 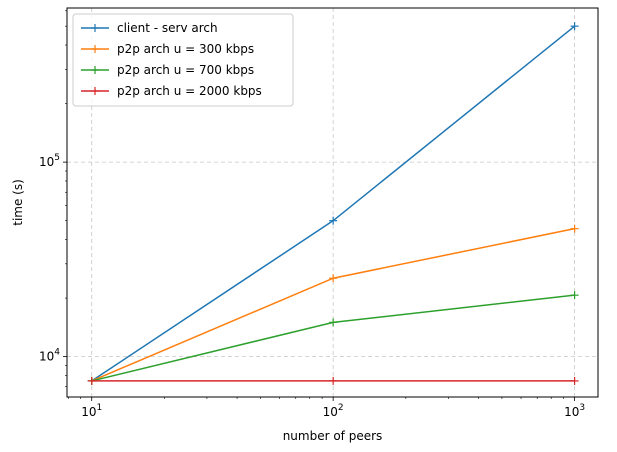 I want to click on x-tick-exponent: 2, so click(x=341, y=408).